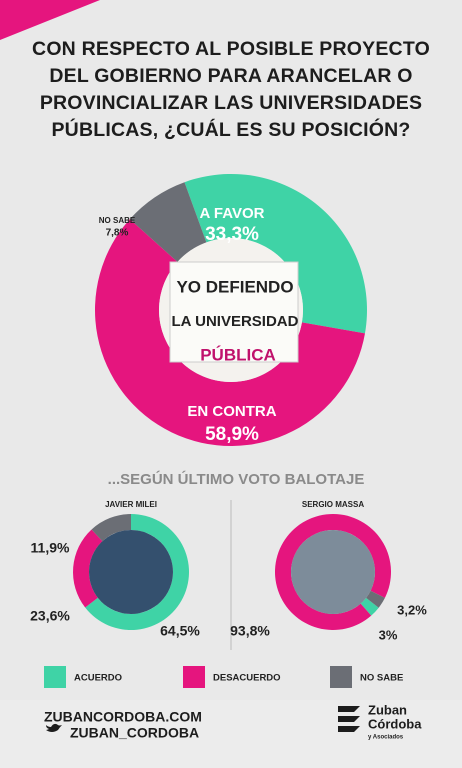  What do you see at coordinates (386, 738) in the screenshot?
I see `logo-text: y Asociados` at bounding box center [386, 738].